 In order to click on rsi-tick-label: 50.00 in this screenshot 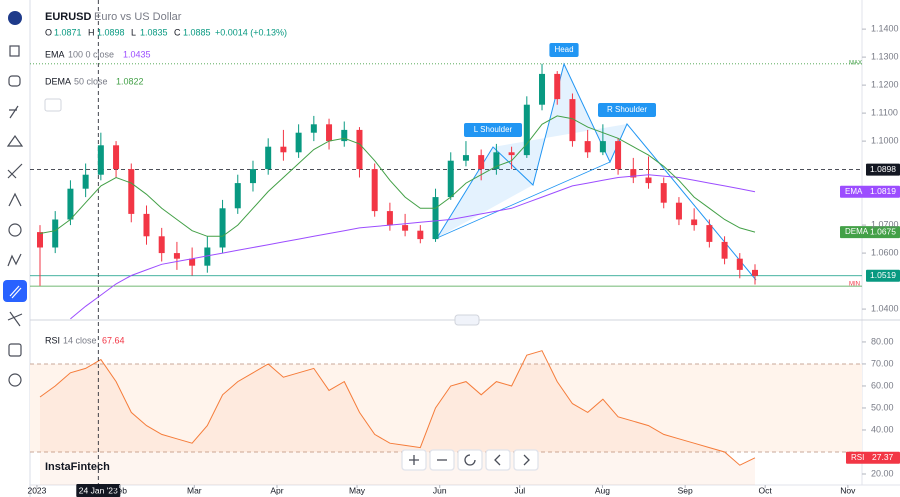, I will do `click(882, 407)`.